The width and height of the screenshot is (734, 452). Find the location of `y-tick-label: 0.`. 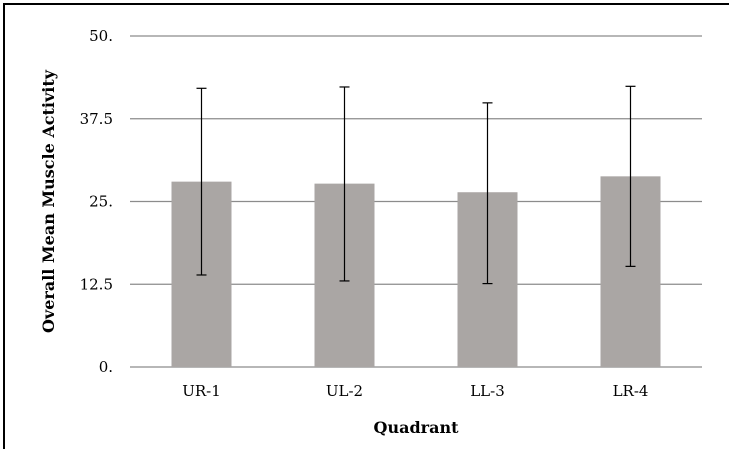

y-tick-label: 0. is located at coordinates (106, 367).